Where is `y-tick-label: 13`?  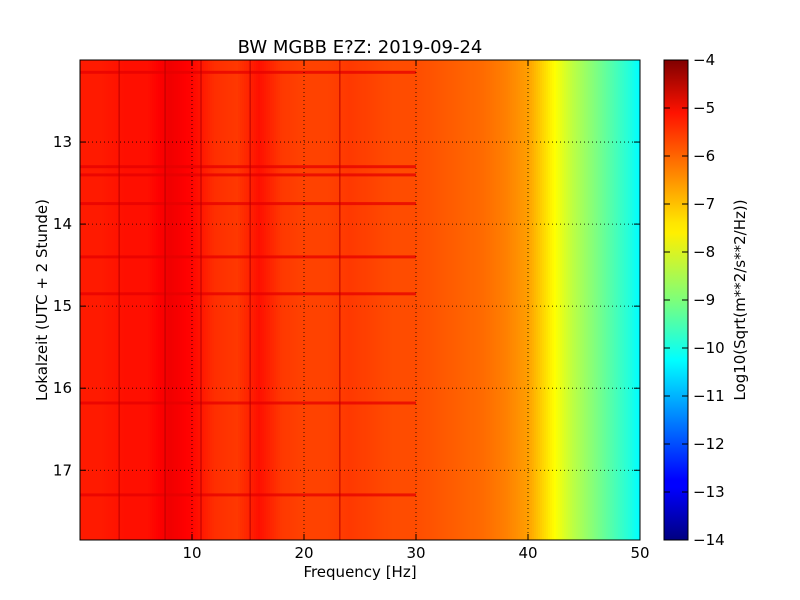 y-tick-label: 13 is located at coordinates (62, 142).